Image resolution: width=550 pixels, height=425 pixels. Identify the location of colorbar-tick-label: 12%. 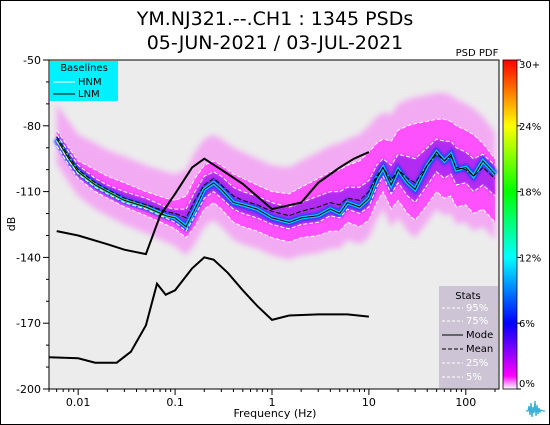
(530, 258).